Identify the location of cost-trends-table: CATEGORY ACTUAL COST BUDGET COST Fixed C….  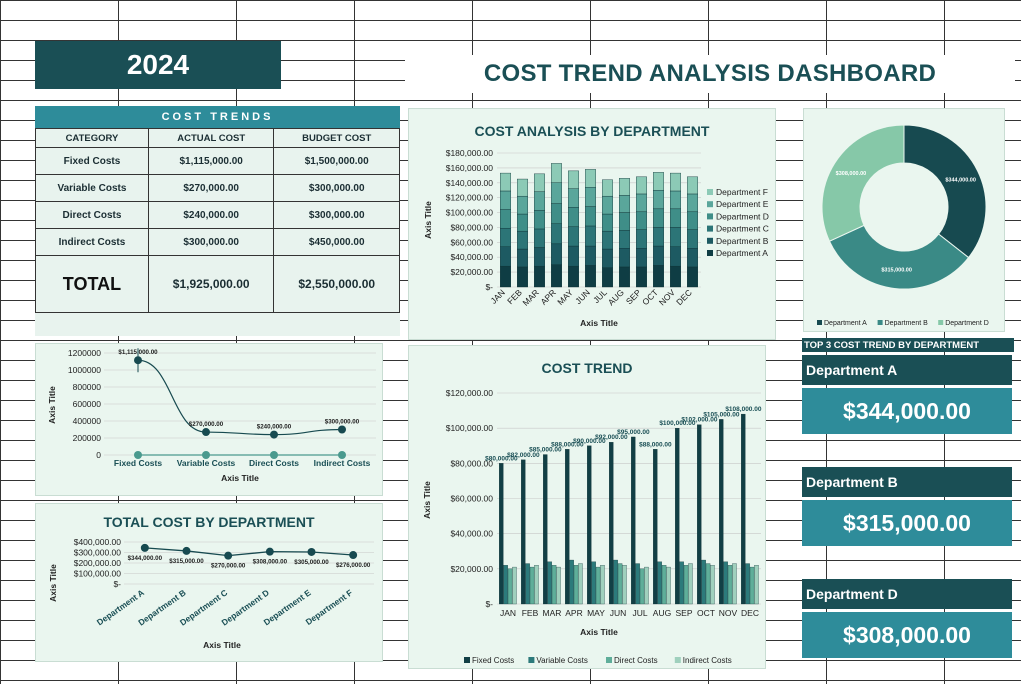
(217, 221).